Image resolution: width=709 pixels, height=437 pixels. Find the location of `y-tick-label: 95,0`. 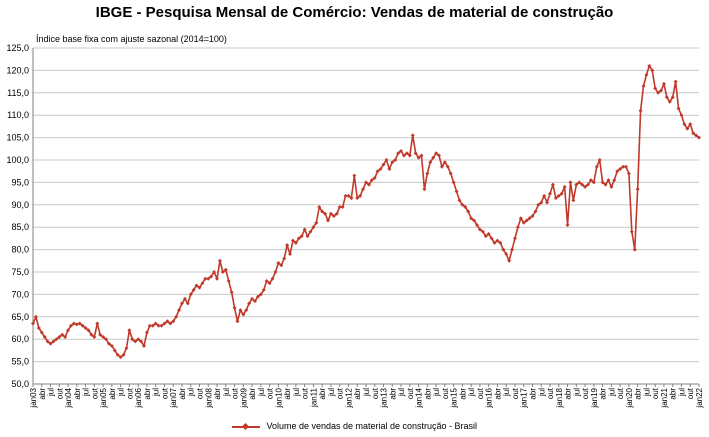

y-tick-label: 95,0 is located at coordinates (20, 182).